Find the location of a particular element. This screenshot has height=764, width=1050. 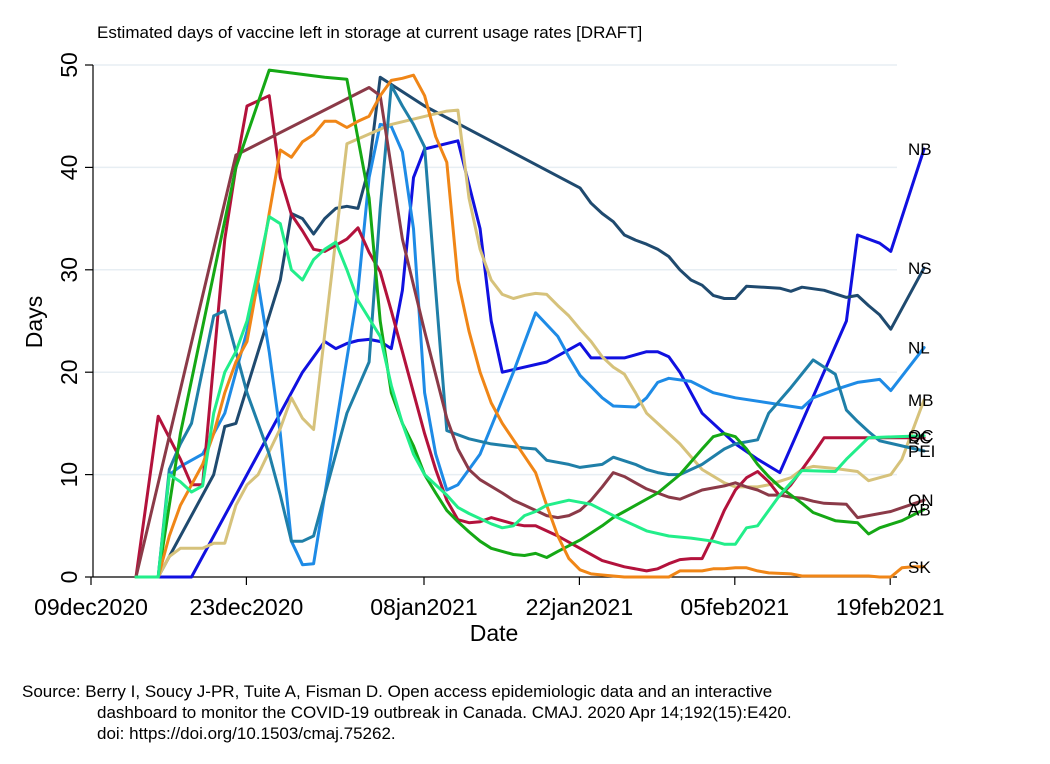

x-tick-label: 19feb2021 is located at coordinates (890, 607).